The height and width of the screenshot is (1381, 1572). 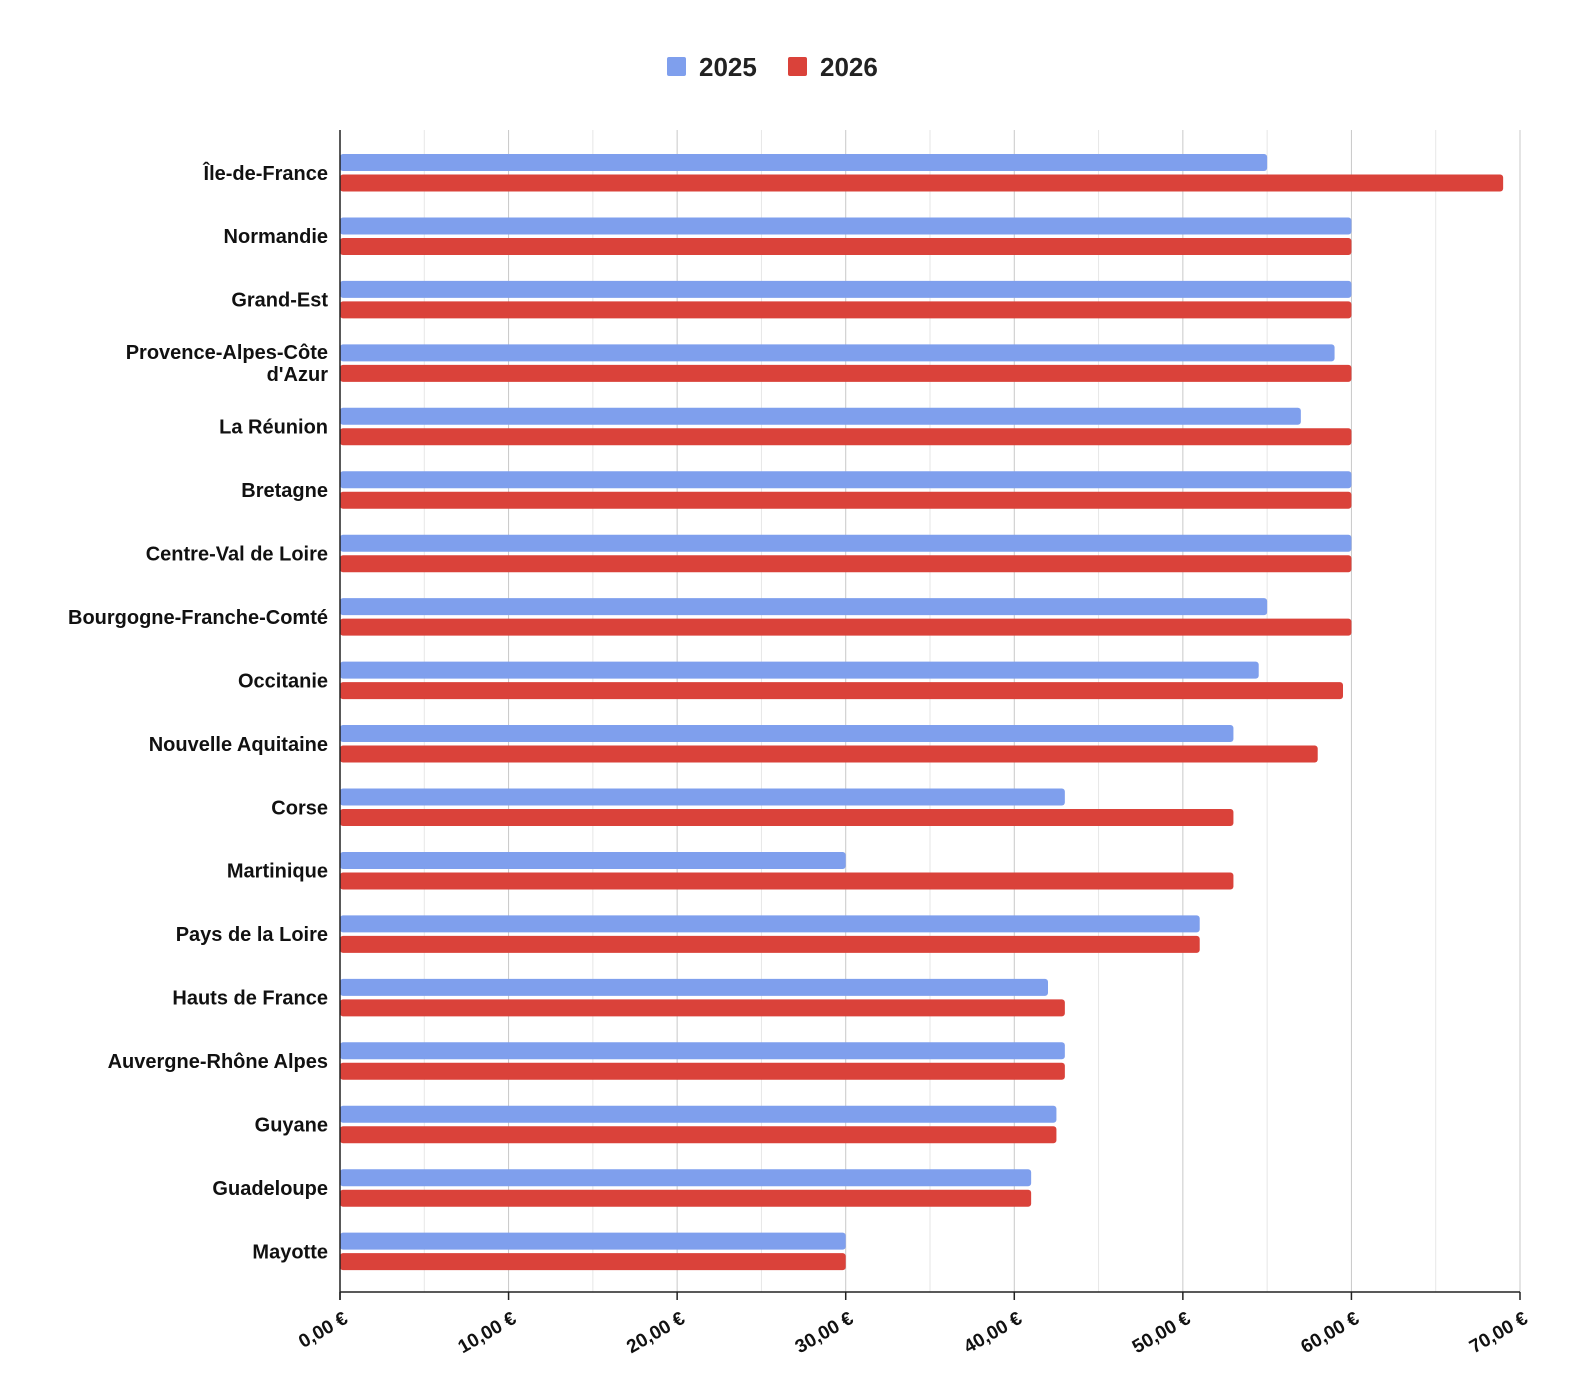 What do you see at coordinates (250, 999) in the screenshot?
I see `category-label: Hauts de France` at bounding box center [250, 999].